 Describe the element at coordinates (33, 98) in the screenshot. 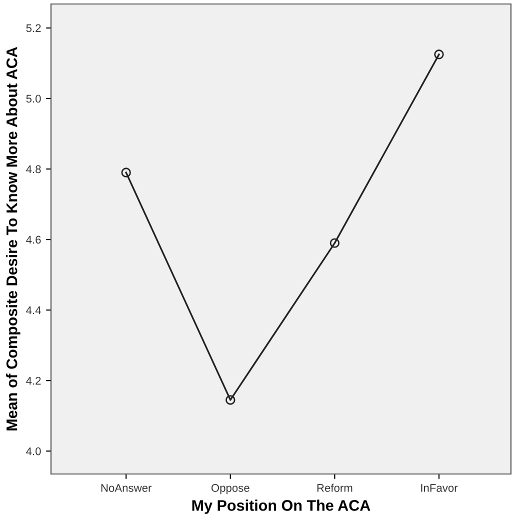

I see `y-tick-label: 5.0` at that location.